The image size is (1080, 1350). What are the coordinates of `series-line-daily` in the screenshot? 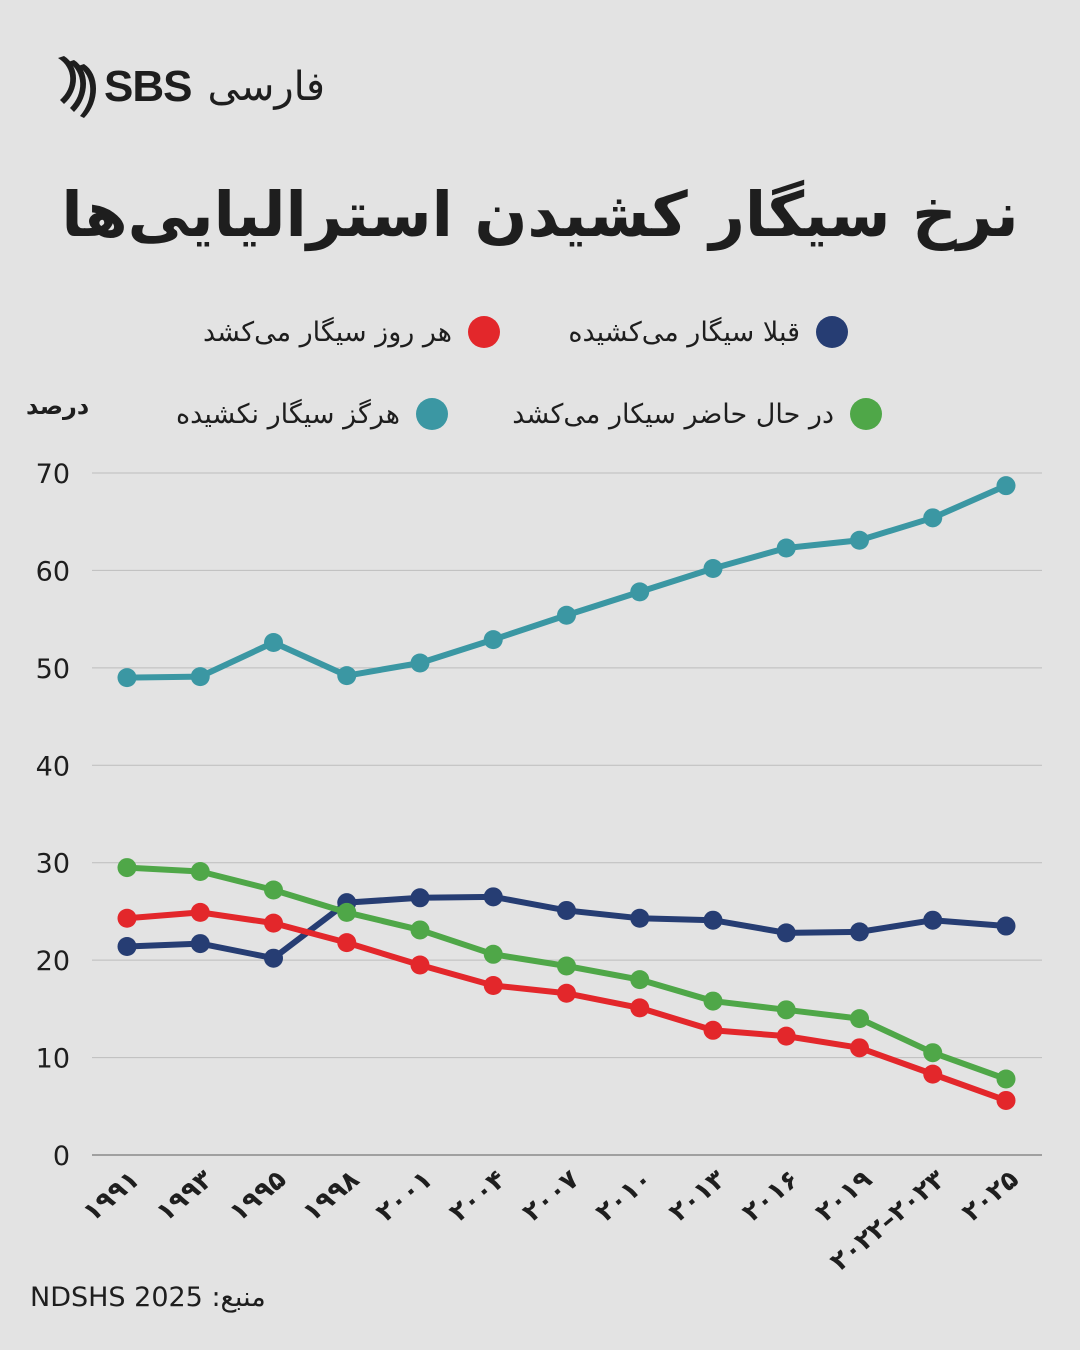 It's located at (566, 1006).